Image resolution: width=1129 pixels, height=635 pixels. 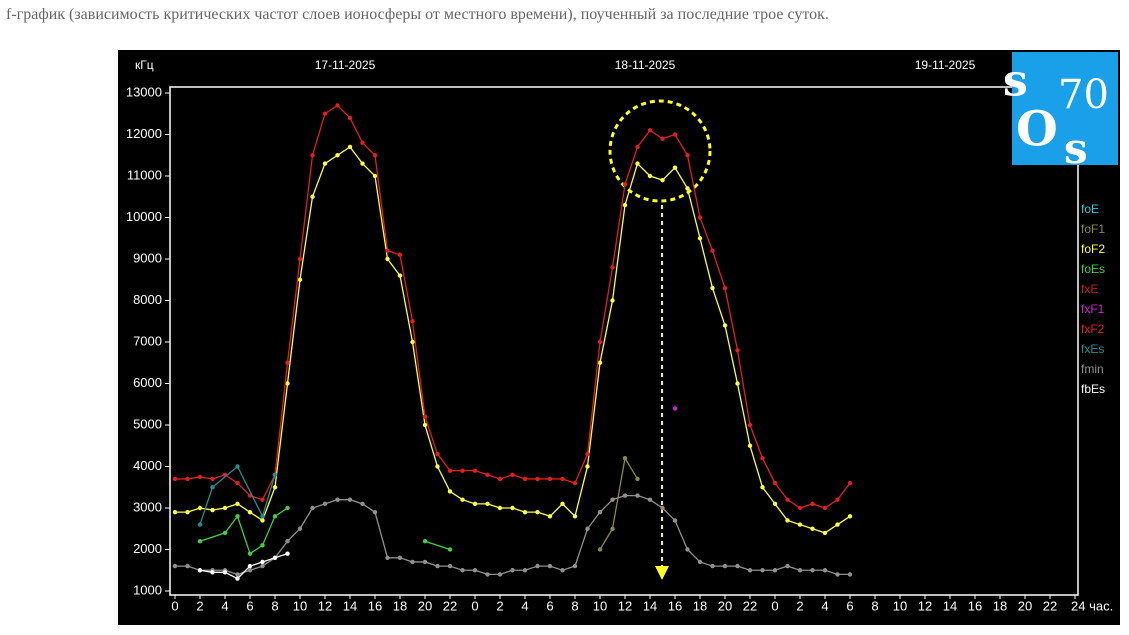 I want to click on legend-entry: fbEs, so click(x=1093, y=389).